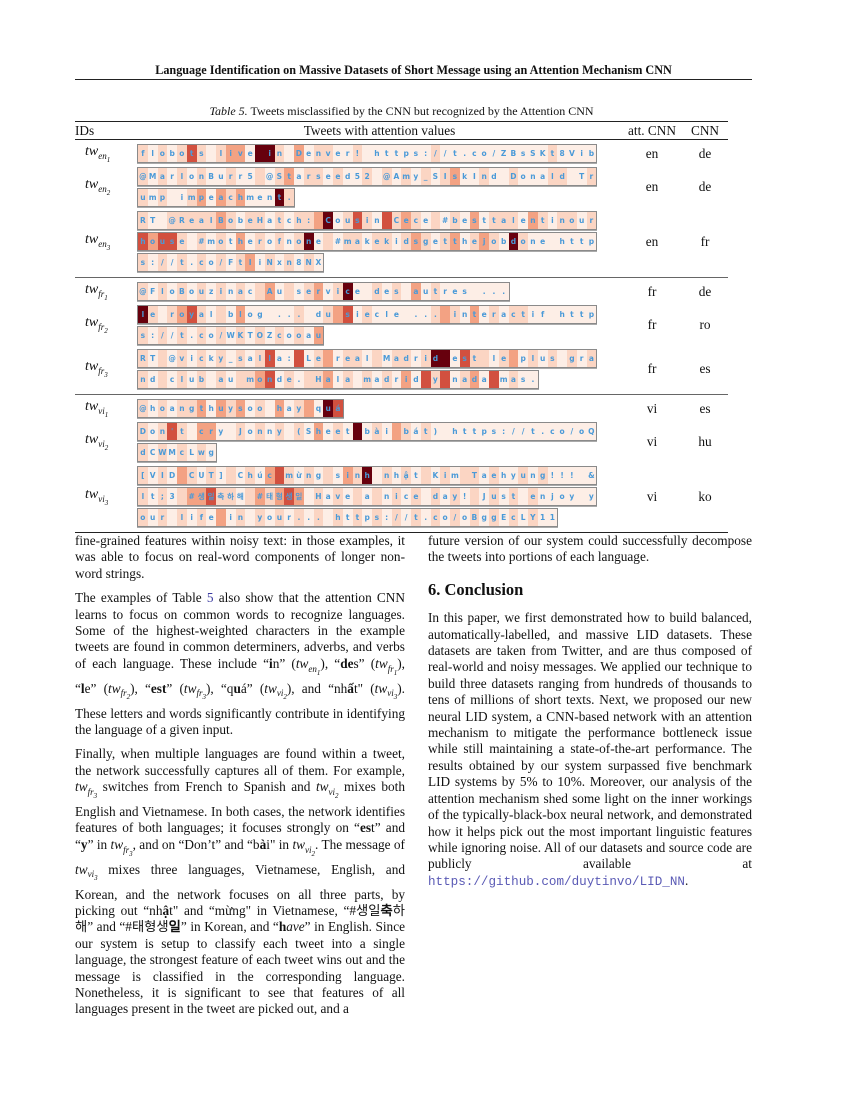 The height and width of the screenshot is (1100, 850). I want to click on text-run: t" (, so click(364, 688).